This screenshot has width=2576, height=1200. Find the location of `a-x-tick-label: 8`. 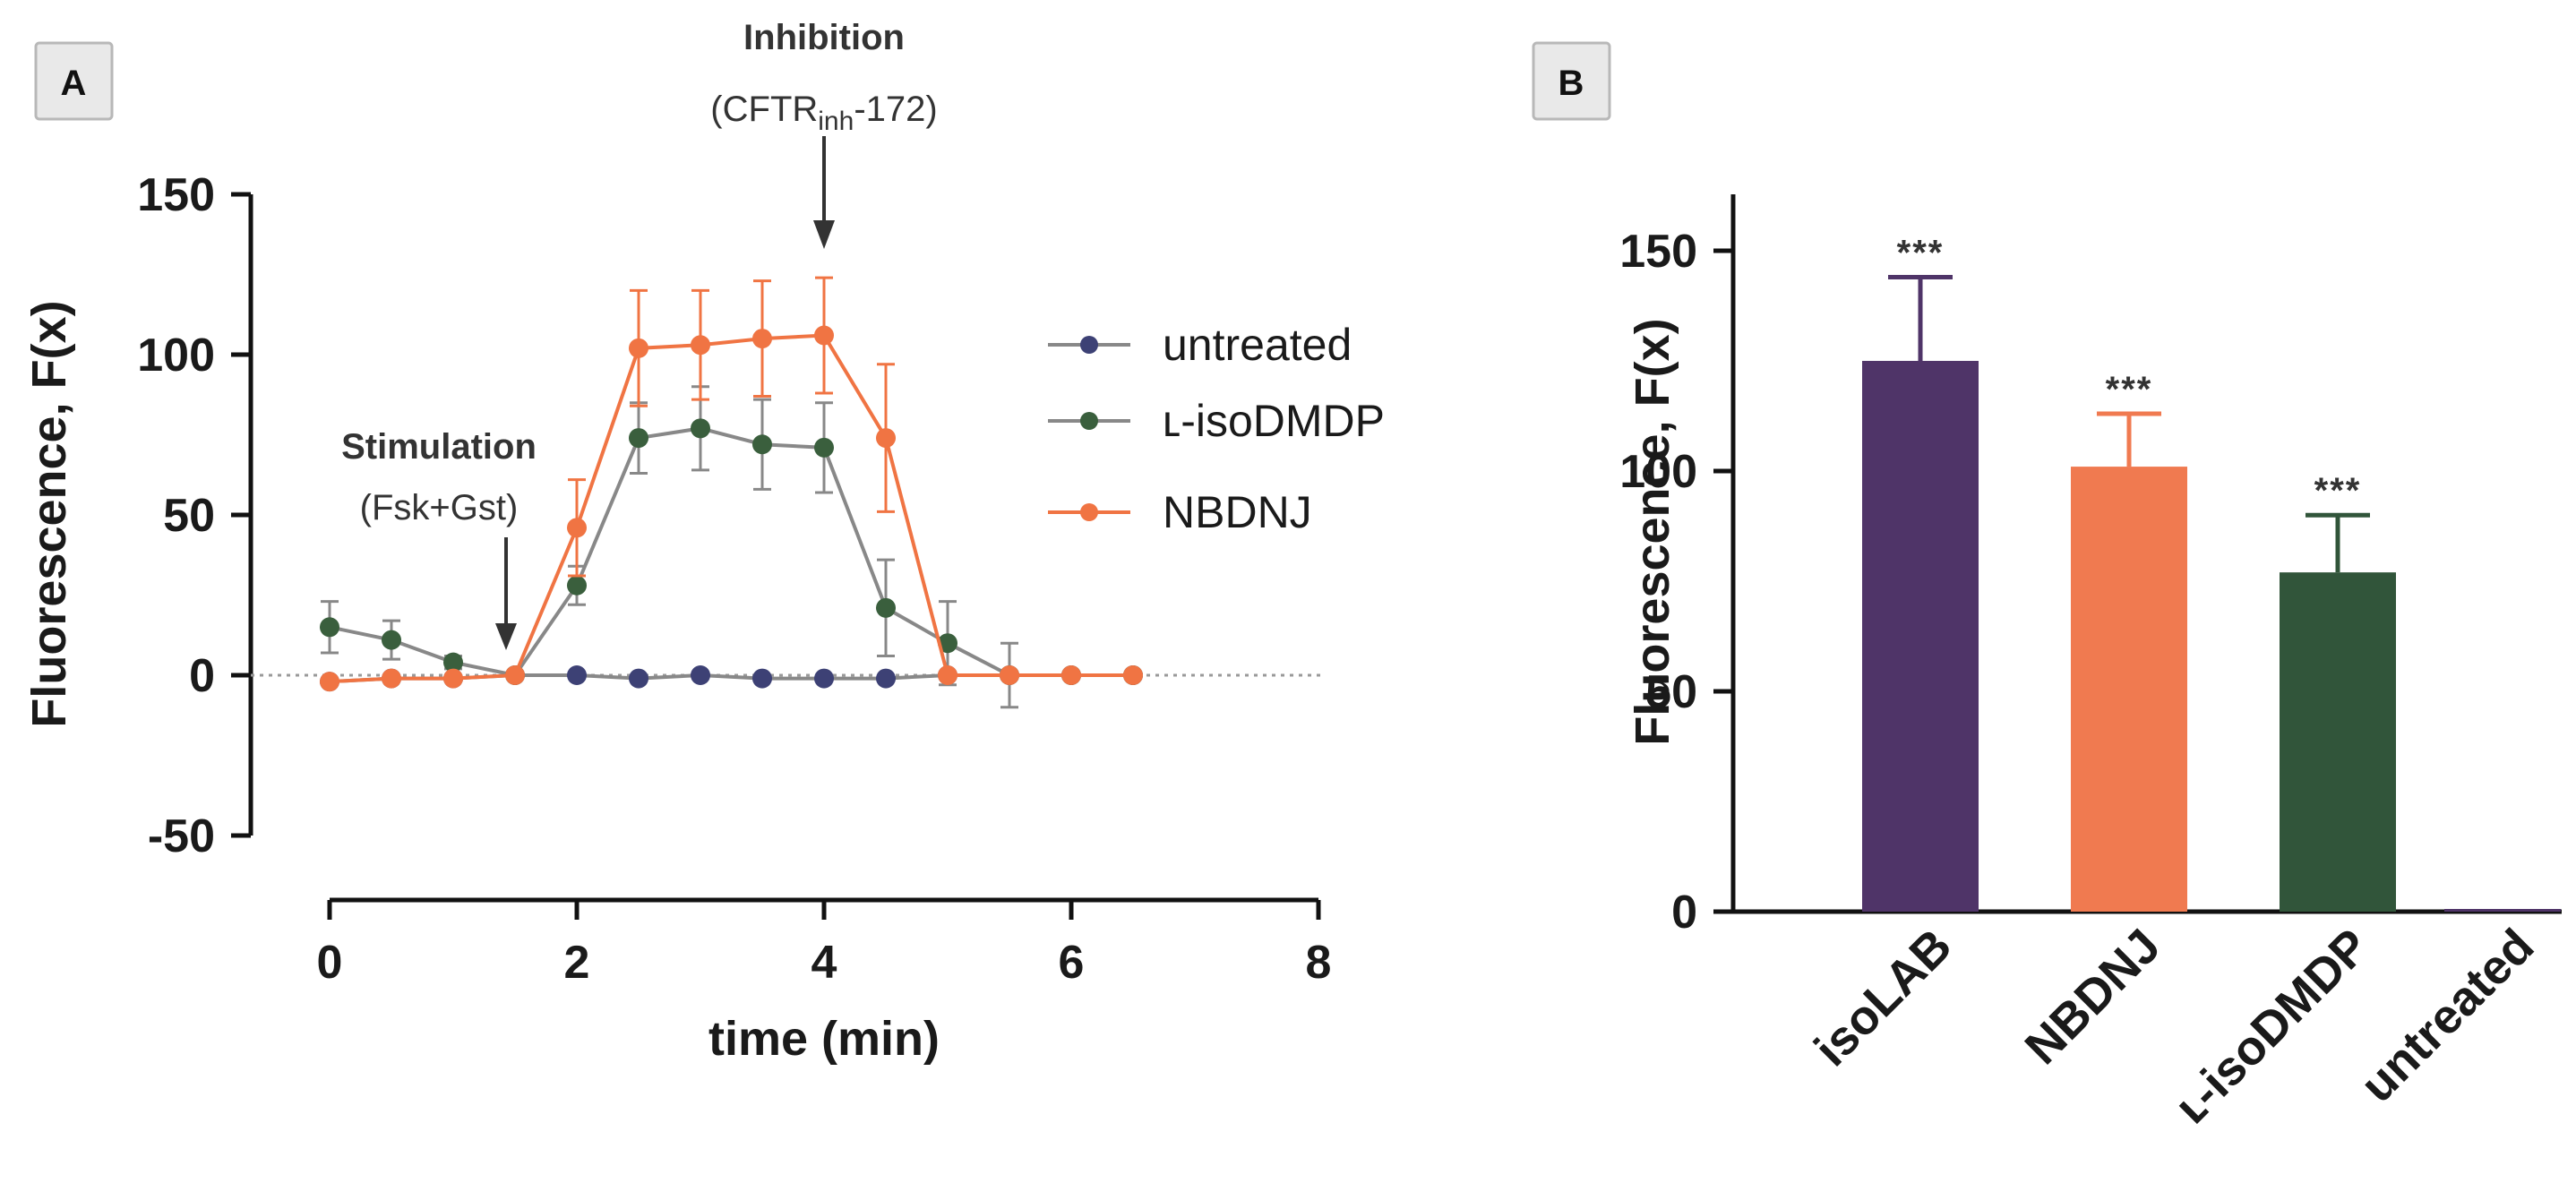

a-x-tick-label: 8 is located at coordinates (1319, 963).